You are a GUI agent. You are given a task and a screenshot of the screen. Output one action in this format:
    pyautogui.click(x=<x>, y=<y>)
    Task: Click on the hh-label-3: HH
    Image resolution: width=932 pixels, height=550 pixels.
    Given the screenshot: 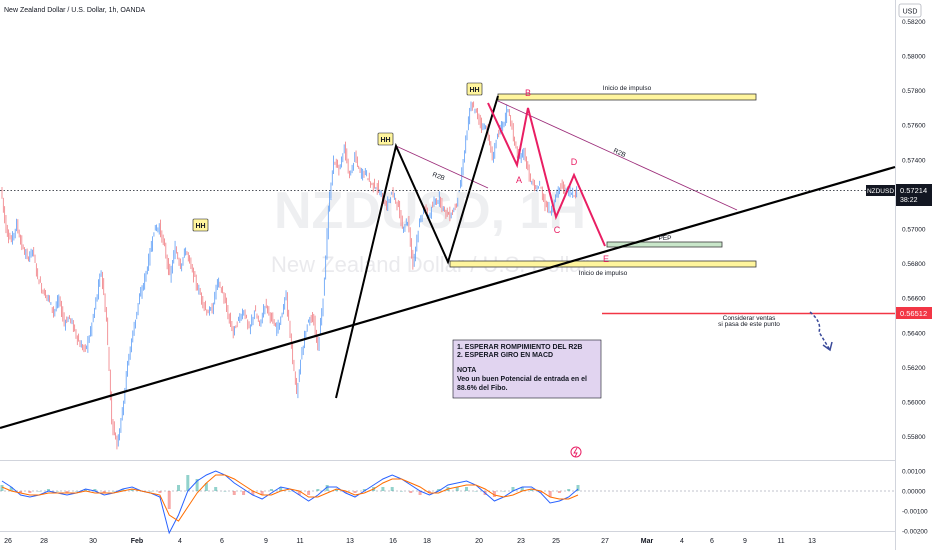 What is the action you would take?
    pyautogui.click(x=474, y=90)
    